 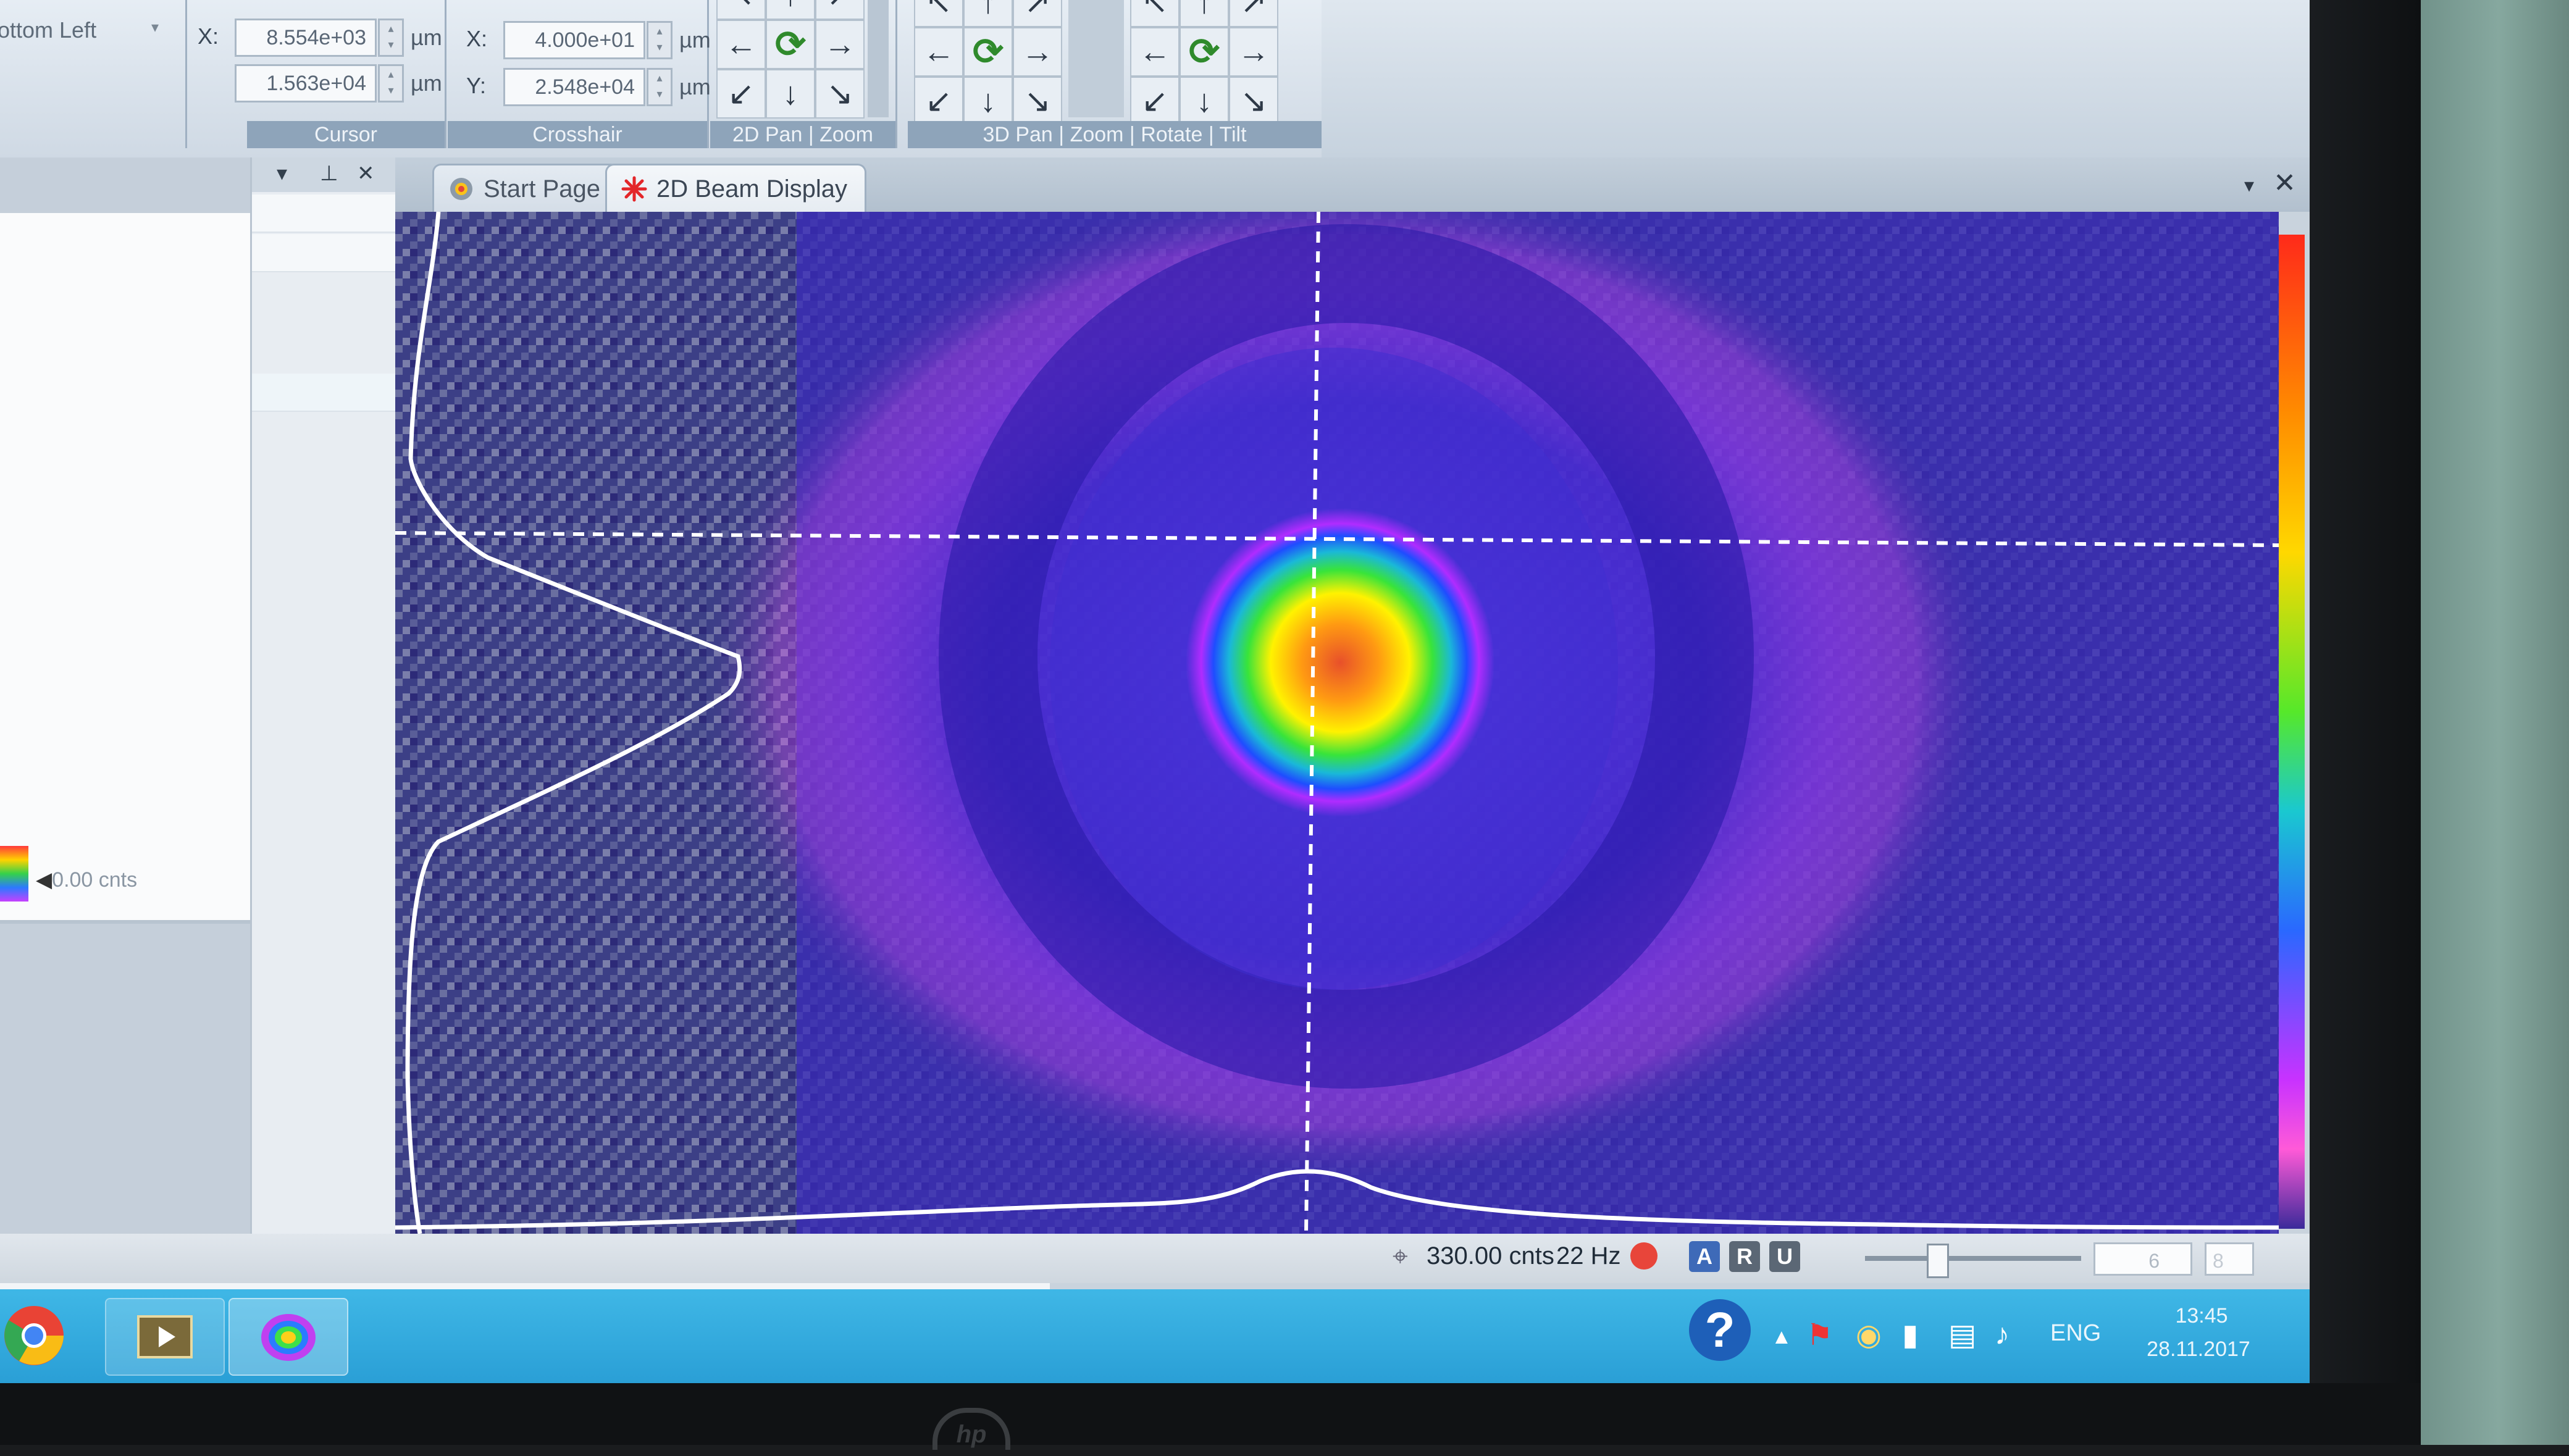 What do you see at coordinates (391, 83) in the screenshot?
I see `cursor-y-spinner: ▴ ▾` at bounding box center [391, 83].